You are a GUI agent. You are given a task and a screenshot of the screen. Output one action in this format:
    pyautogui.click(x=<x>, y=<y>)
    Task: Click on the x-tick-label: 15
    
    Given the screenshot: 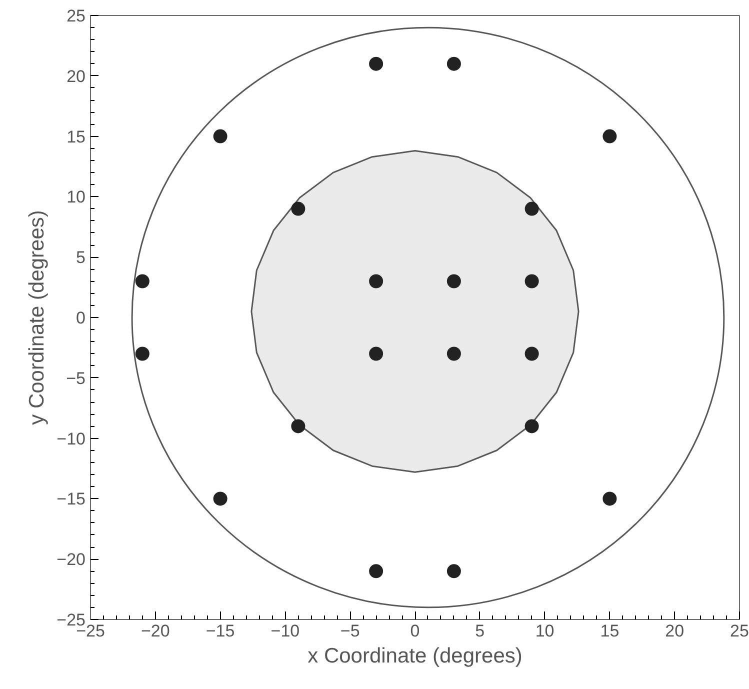 What is the action you would take?
    pyautogui.click(x=610, y=631)
    